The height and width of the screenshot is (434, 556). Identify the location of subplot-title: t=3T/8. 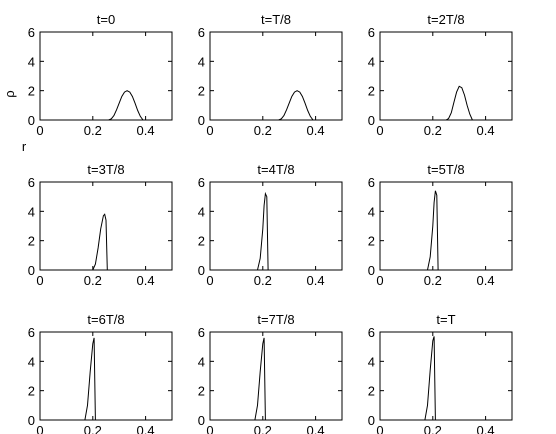
(105, 169).